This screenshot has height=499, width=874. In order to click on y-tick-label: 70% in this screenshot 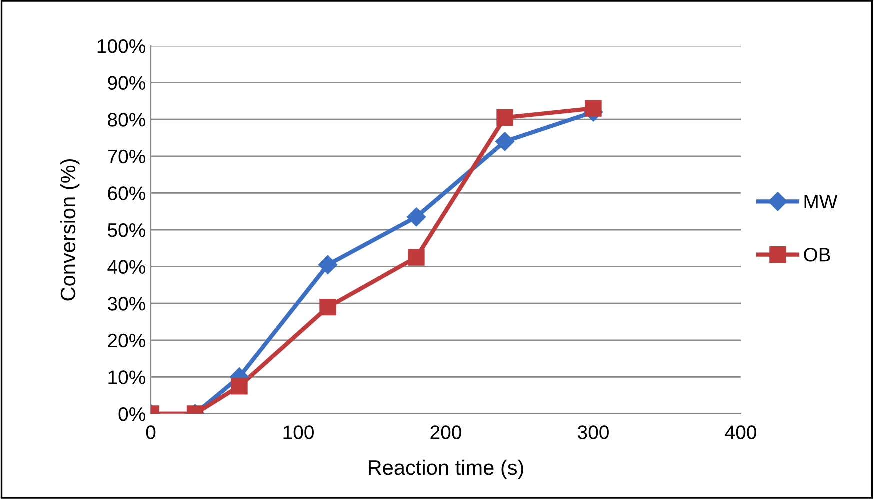, I will do `click(127, 157)`.